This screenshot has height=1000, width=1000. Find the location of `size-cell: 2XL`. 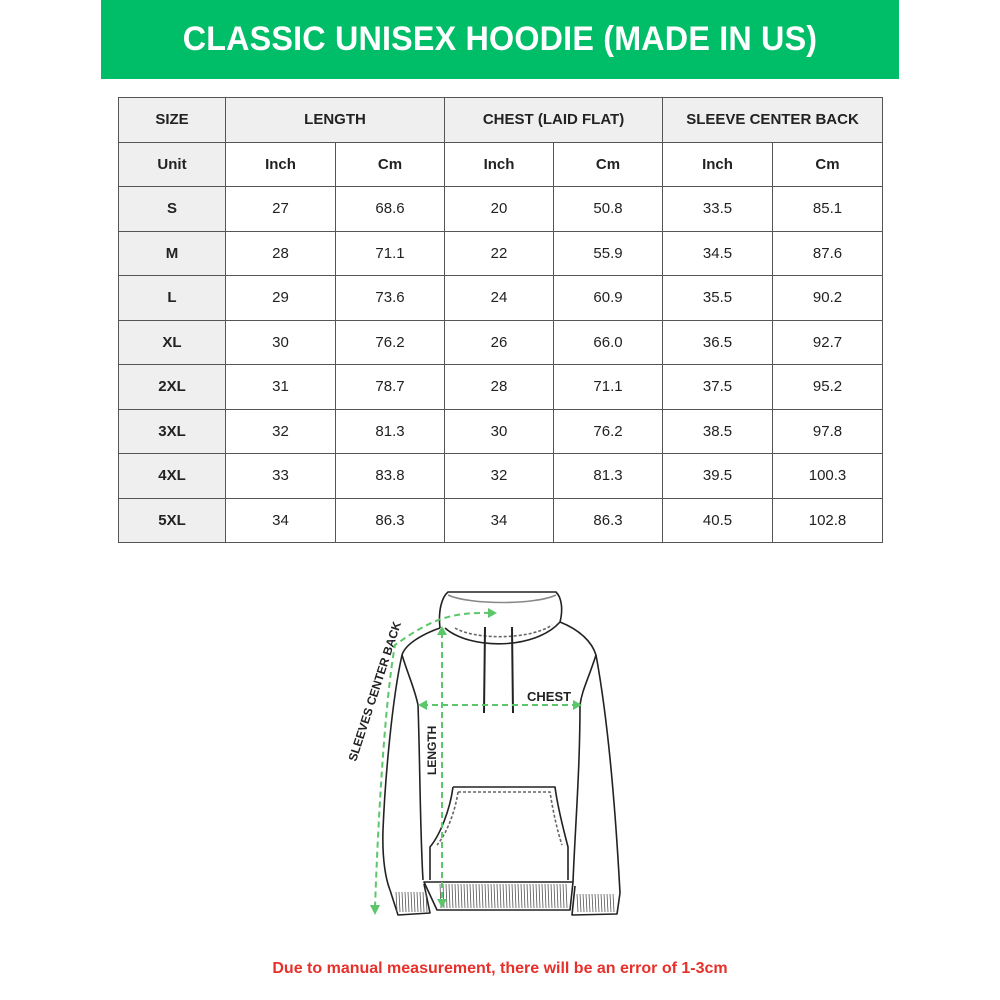

size-cell: 2XL is located at coordinates (172, 387).